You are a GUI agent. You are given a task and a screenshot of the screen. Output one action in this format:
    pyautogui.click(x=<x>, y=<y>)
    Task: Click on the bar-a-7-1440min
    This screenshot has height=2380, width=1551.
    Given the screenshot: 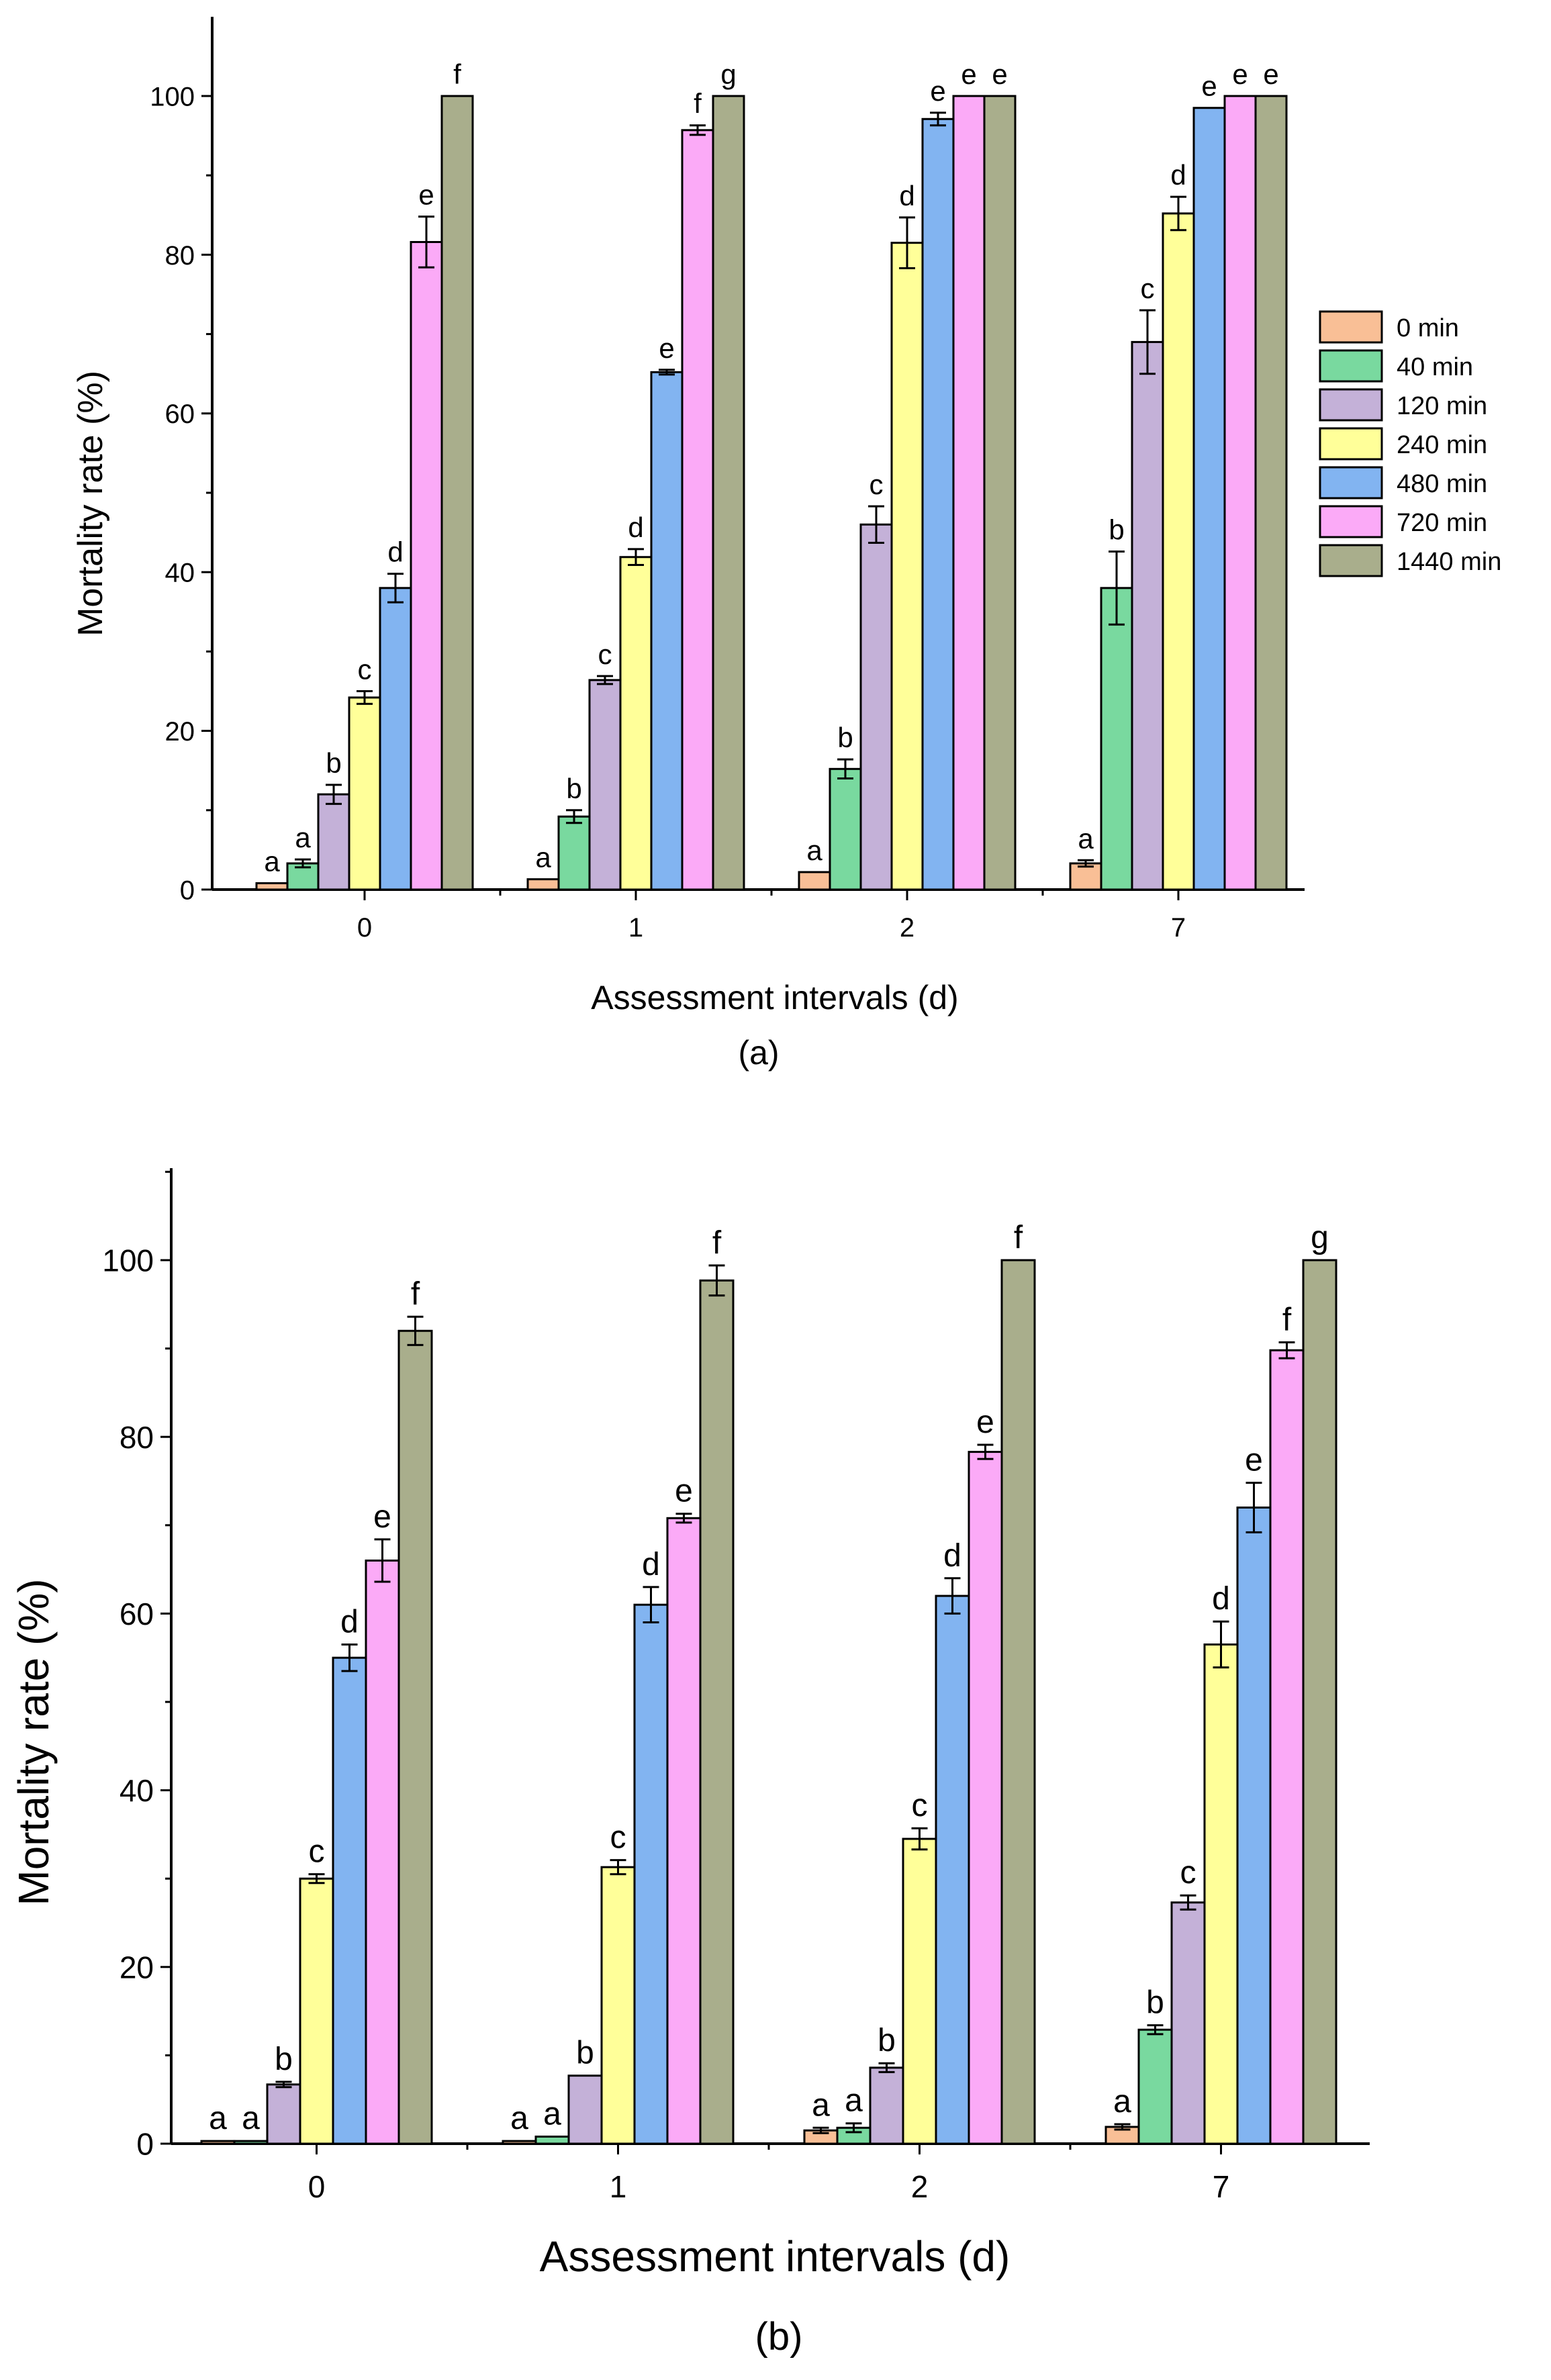 What is the action you would take?
    pyautogui.click(x=1271, y=493)
    